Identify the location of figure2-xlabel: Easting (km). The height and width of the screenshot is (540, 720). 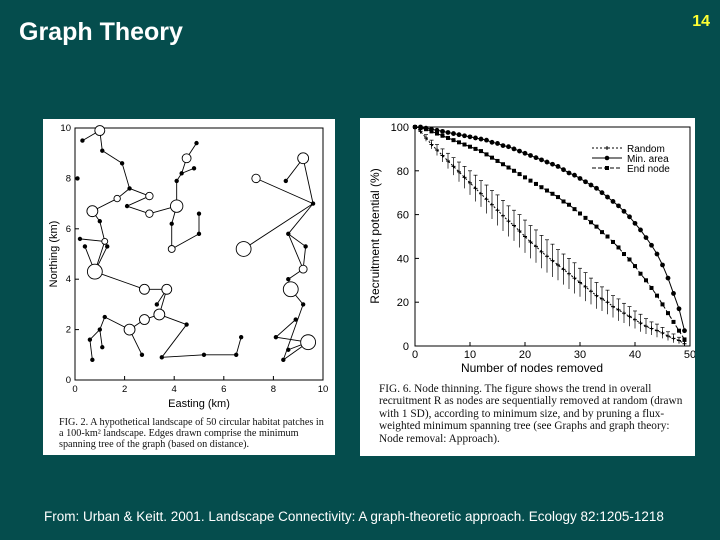
(199, 404).